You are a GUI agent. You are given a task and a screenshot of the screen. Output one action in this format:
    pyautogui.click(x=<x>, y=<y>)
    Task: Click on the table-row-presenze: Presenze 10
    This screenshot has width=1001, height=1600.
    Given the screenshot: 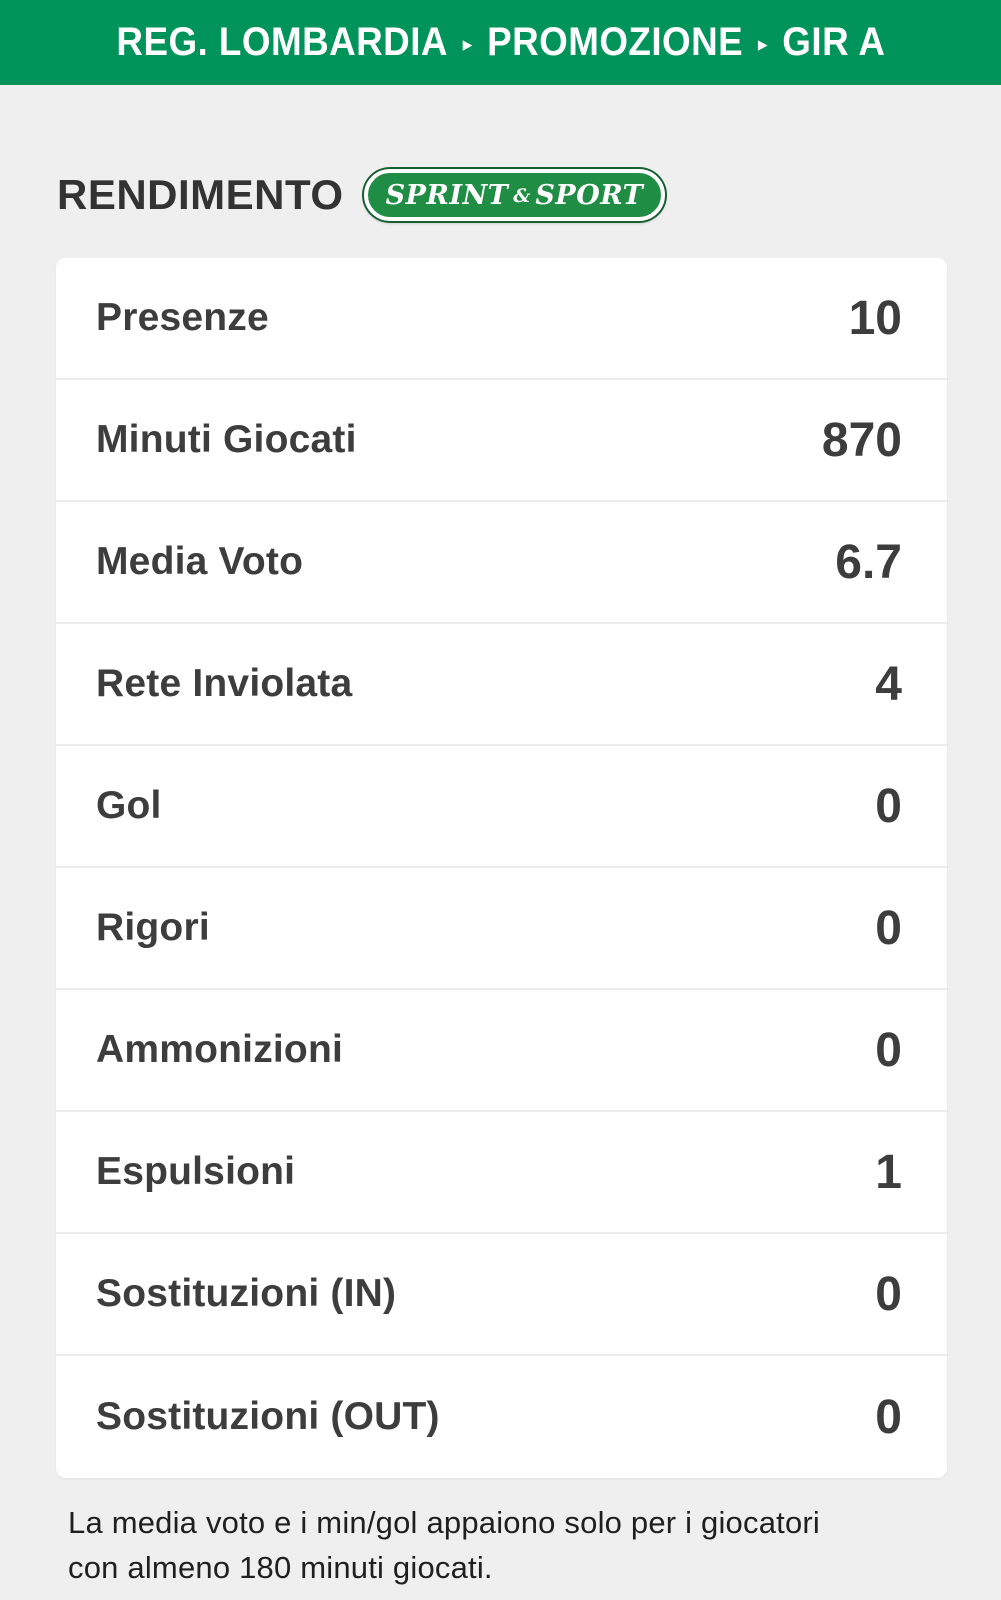 What is the action you would take?
    pyautogui.click(x=501, y=319)
    